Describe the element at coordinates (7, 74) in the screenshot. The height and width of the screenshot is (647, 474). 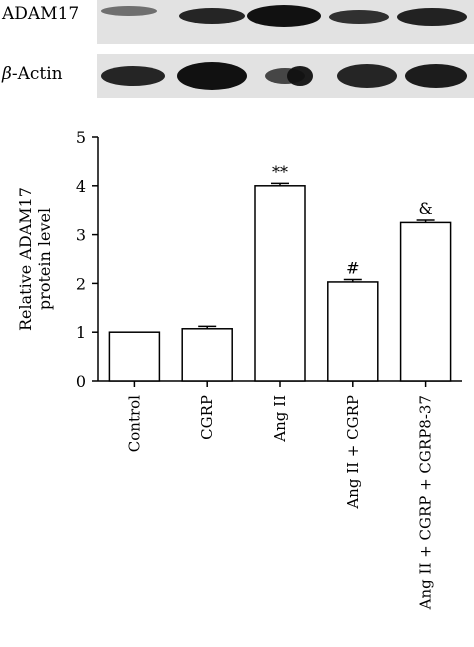
I see `beta-symbol: β` at that location.